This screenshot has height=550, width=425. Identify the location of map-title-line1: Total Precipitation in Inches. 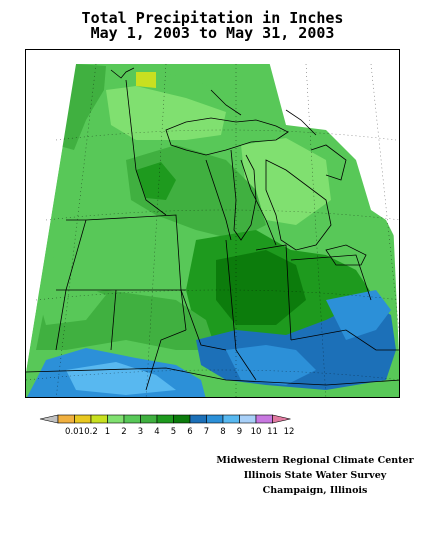
(212, 18).